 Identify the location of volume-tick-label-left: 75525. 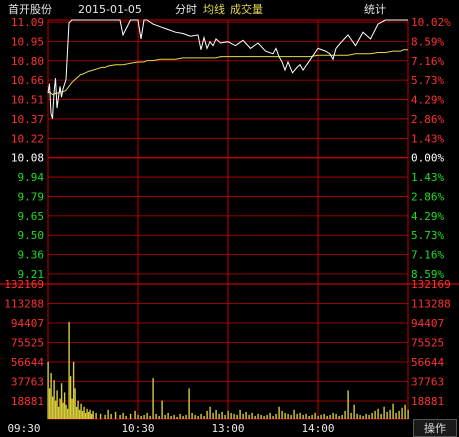
(27, 343).